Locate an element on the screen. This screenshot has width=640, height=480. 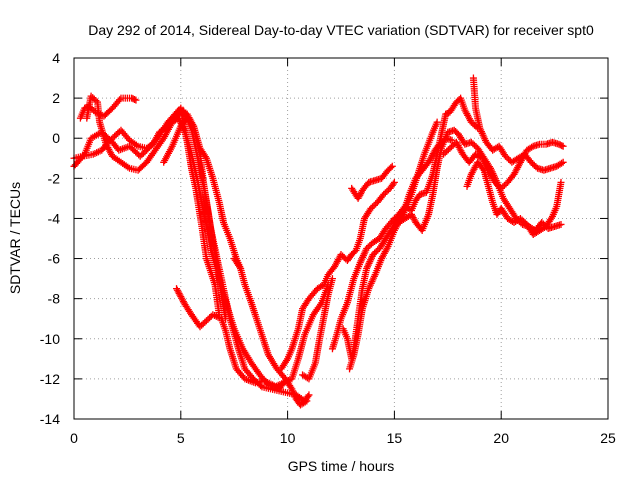
y-axis-label: SDTVAR / TECUs is located at coordinates (15, 238).